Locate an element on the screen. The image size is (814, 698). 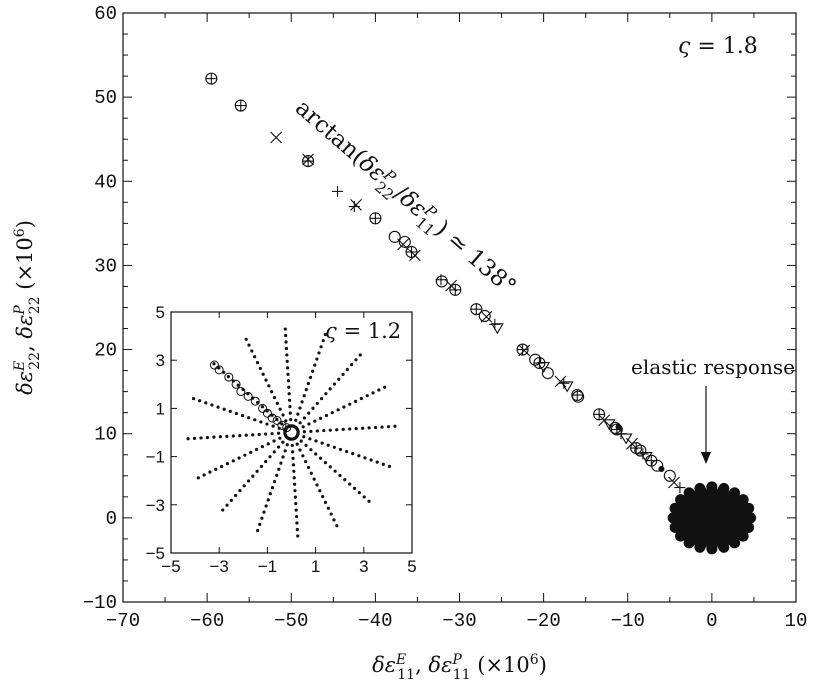
y-axis-label: δεE22, δεP22 (×106) is located at coordinates (27, 307).